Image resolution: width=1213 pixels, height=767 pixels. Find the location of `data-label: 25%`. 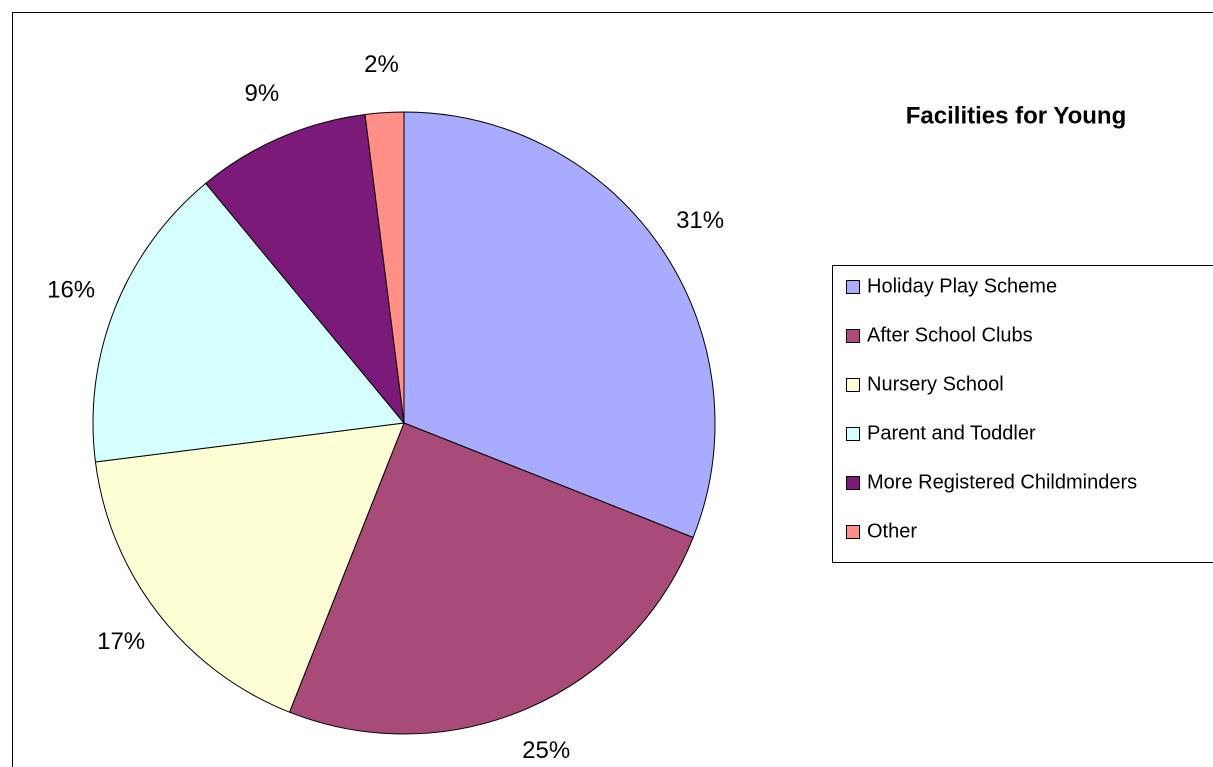

data-label: 25% is located at coordinates (546, 750).